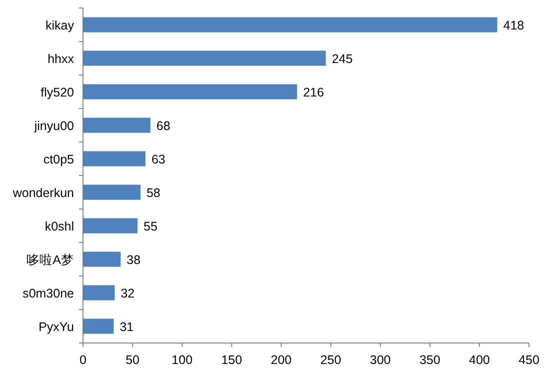 Image resolution: width=550 pixels, height=377 pixels. What do you see at coordinates (231, 360) in the screenshot?
I see `x-tick-label: 150` at bounding box center [231, 360].